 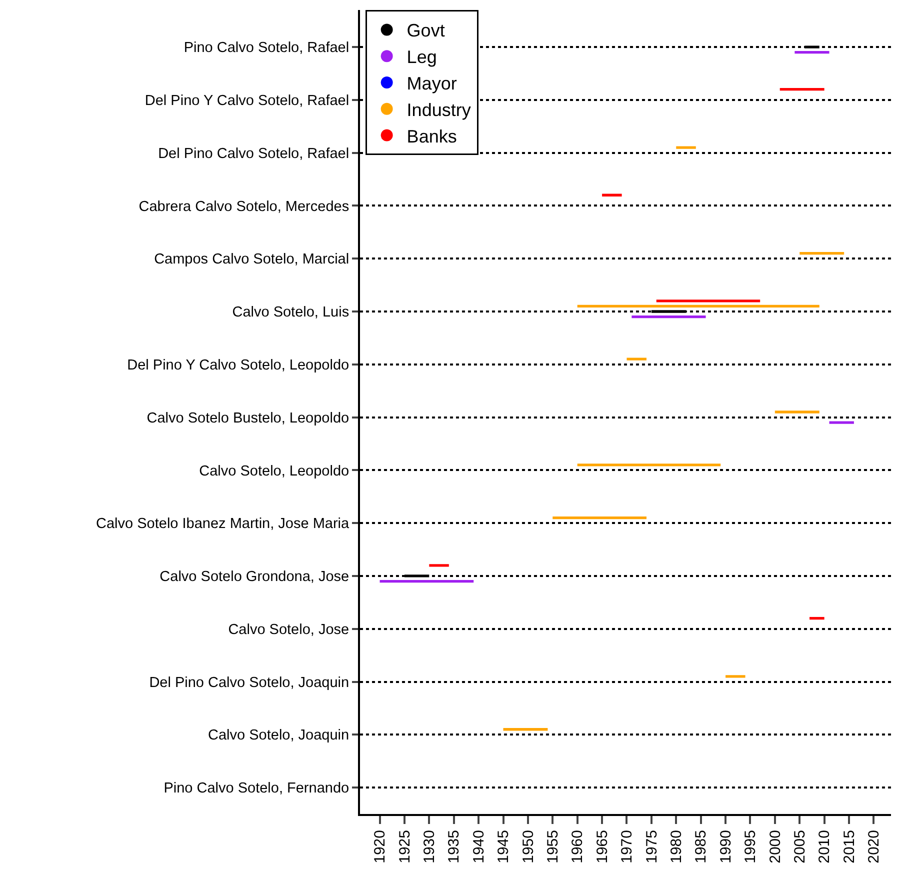 What do you see at coordinates (577, 847) in the screenshot?
I see `x-tick-label: 1960` at bounding box center [577, 847].